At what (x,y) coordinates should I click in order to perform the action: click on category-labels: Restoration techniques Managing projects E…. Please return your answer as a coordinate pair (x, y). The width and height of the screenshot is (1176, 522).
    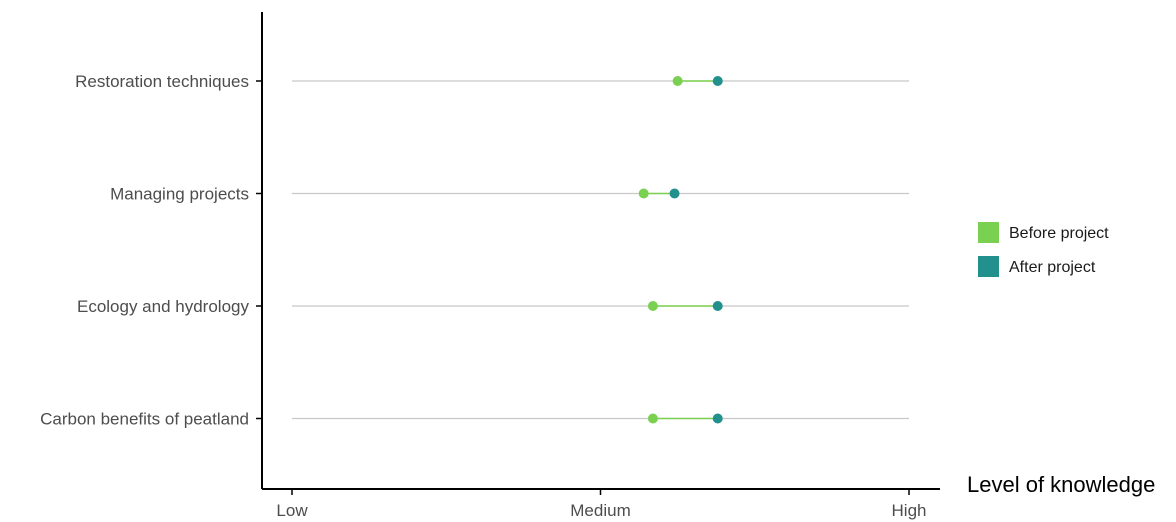
    Looking at the image, I should click on (151, 250).